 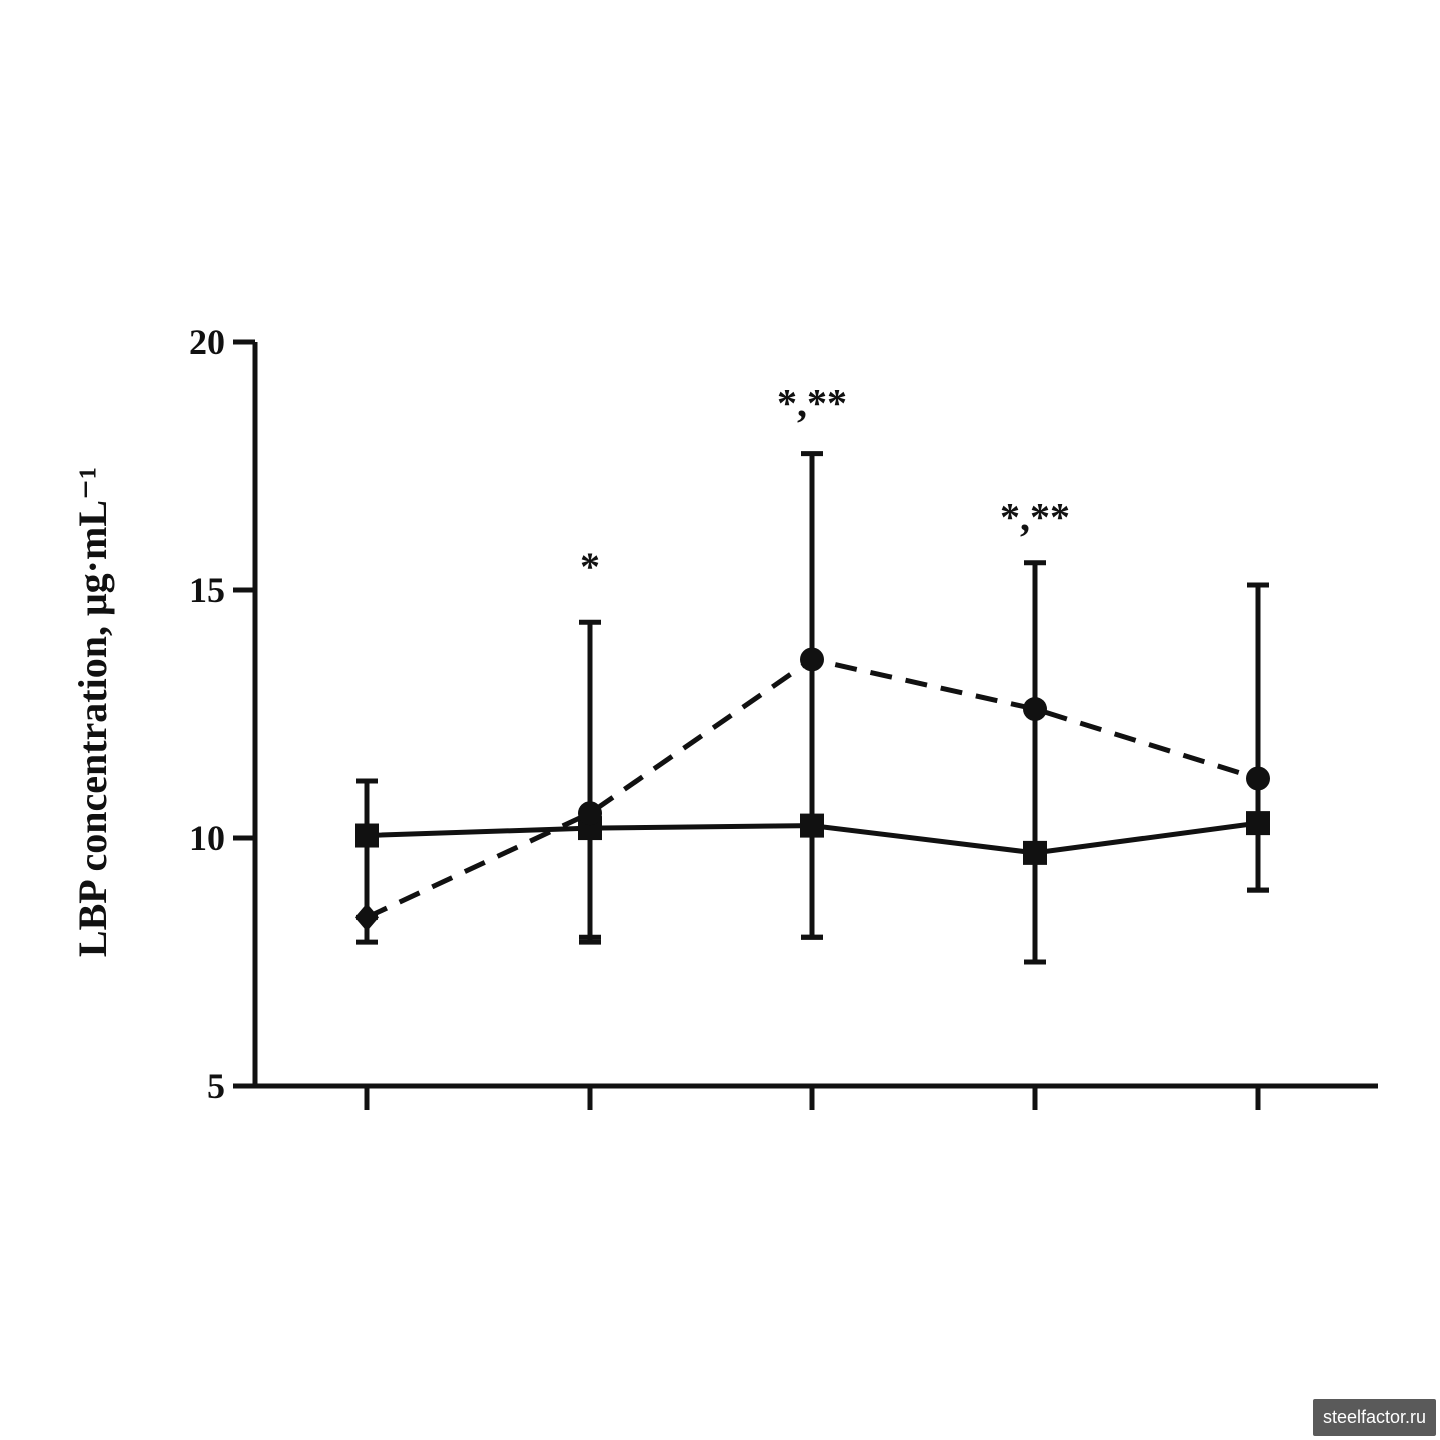 What do you see at coordinates (1374, 1417) in the screenshot?
I see `watermark: steelfactor.ru` at bounding box center [1374, 1417].